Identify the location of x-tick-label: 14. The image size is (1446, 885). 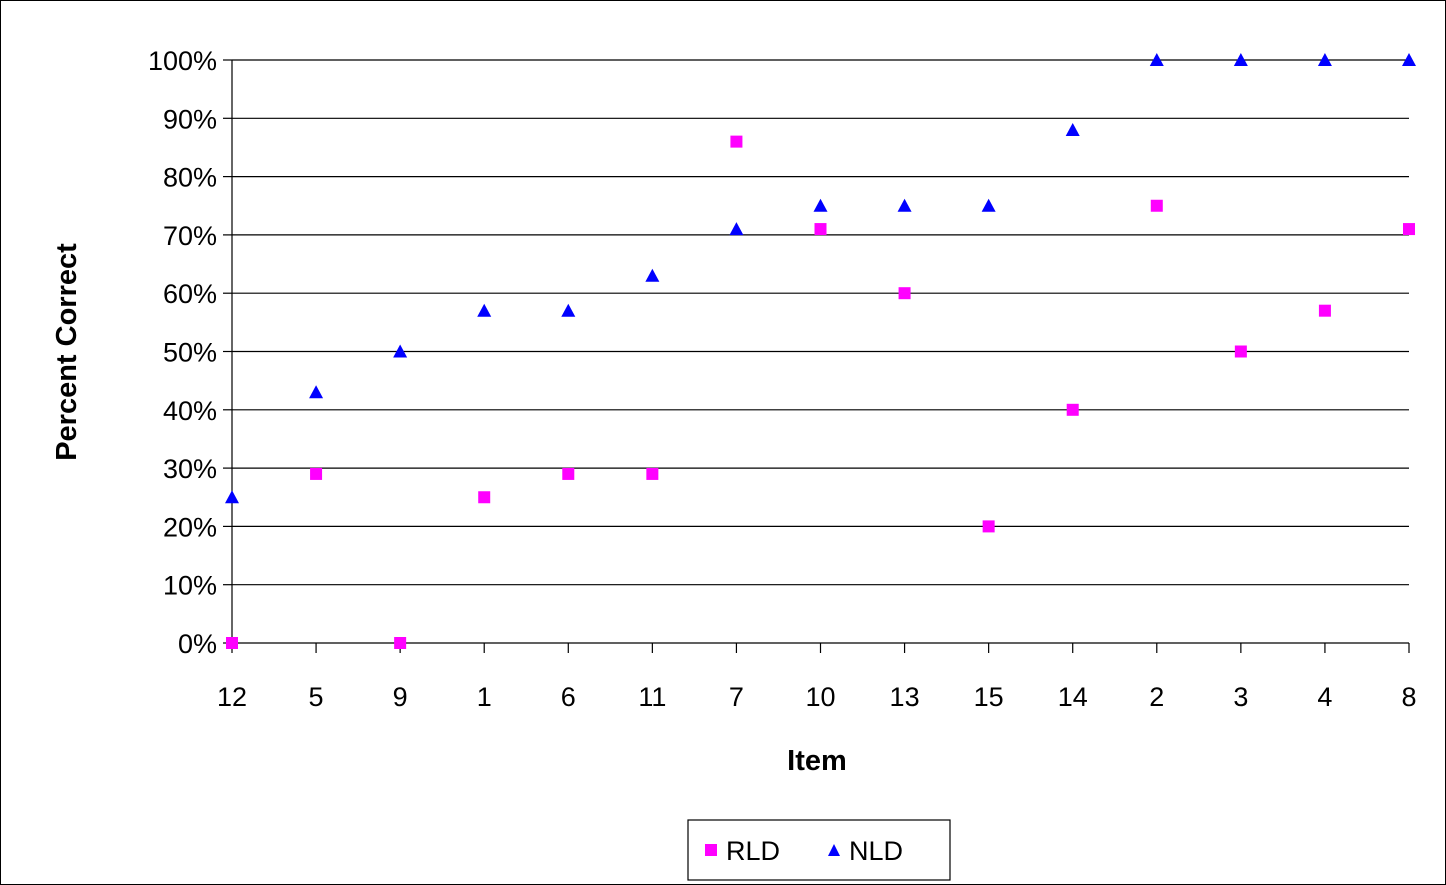
(1073, 697).